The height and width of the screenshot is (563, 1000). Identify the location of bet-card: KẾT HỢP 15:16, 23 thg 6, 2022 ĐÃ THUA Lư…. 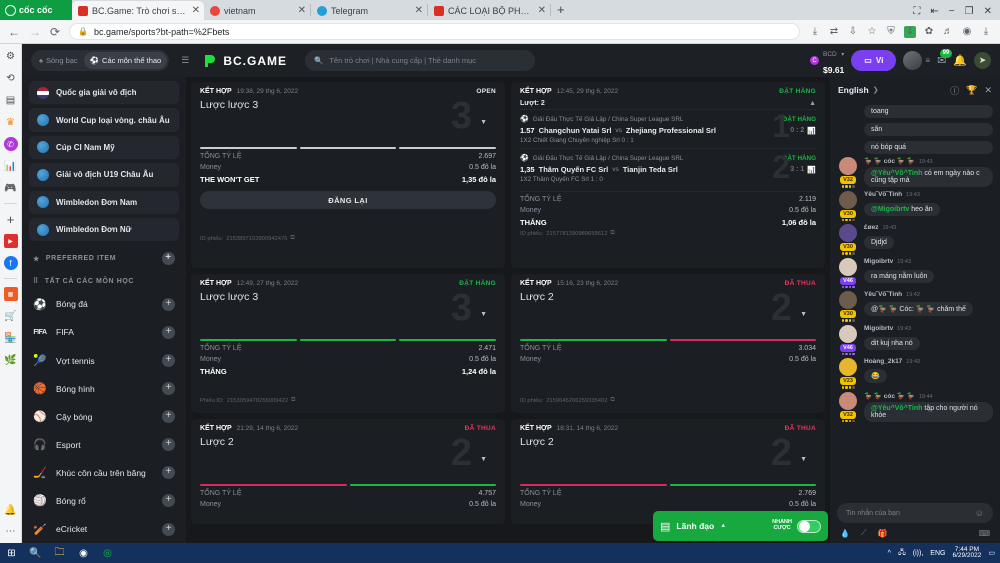
(668, 343).